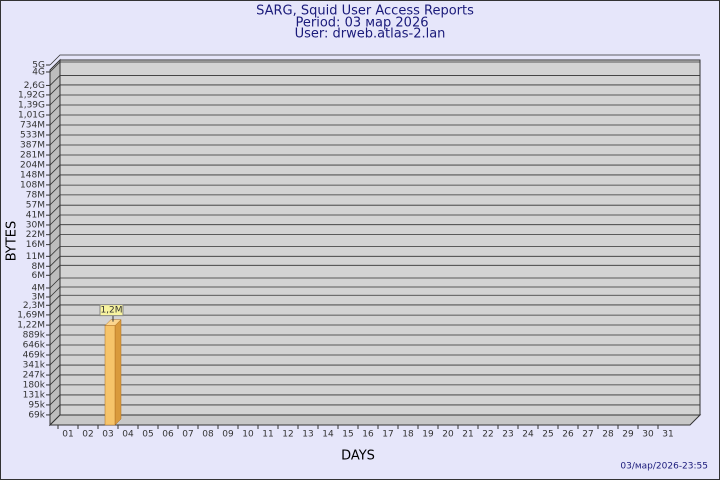  What do you see at coordinates (111, 311) in the screenshot?
I see `value-label: 1,2M` at bounding box center [111, 311].